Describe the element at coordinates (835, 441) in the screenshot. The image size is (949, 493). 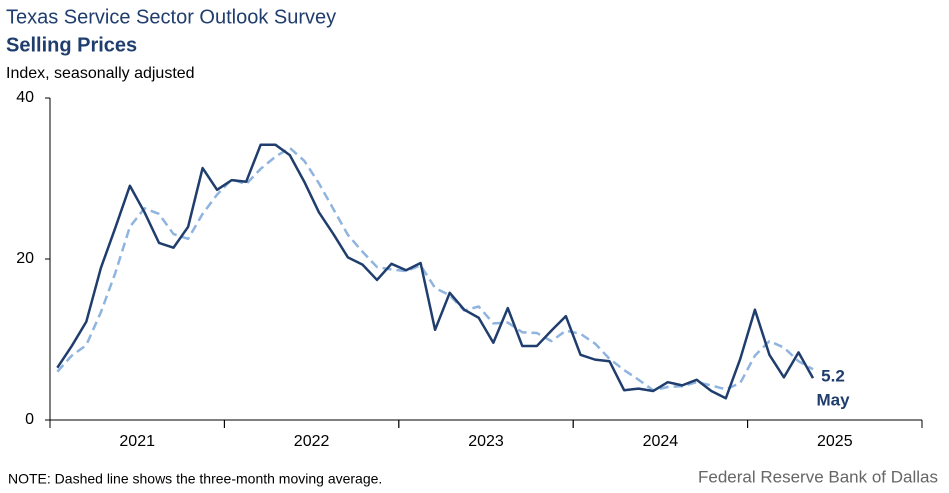
I see `x-tick-label: 2025` at that location.